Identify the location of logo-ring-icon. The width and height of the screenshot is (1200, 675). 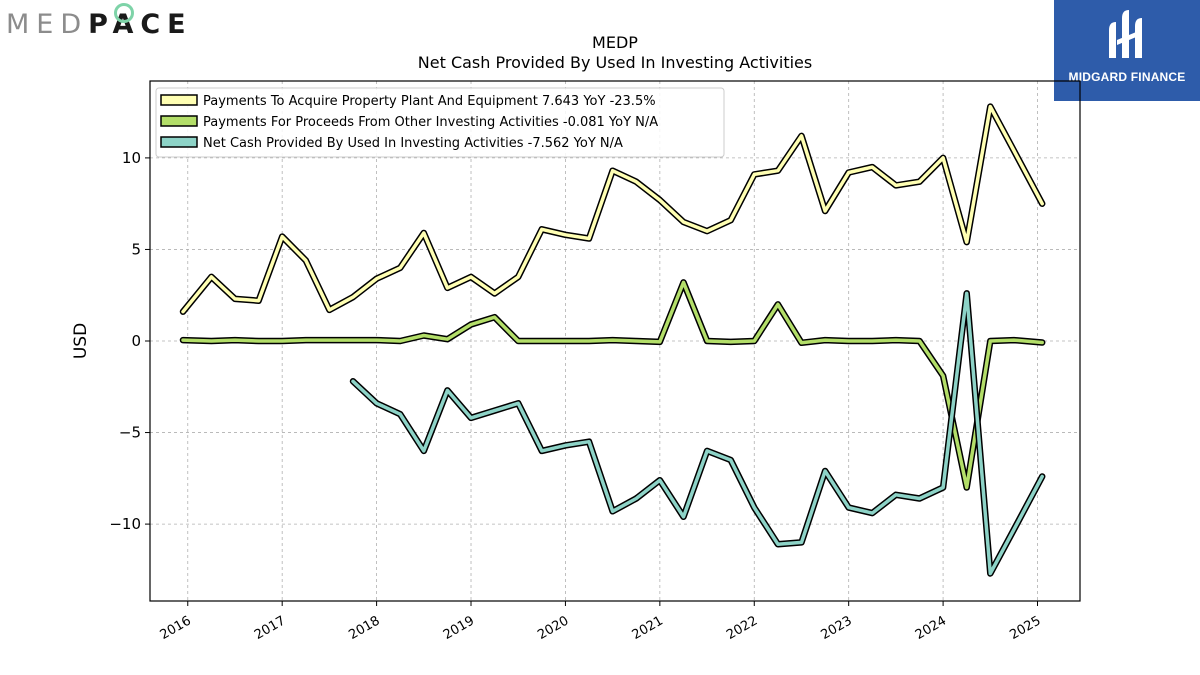
(124, 12).